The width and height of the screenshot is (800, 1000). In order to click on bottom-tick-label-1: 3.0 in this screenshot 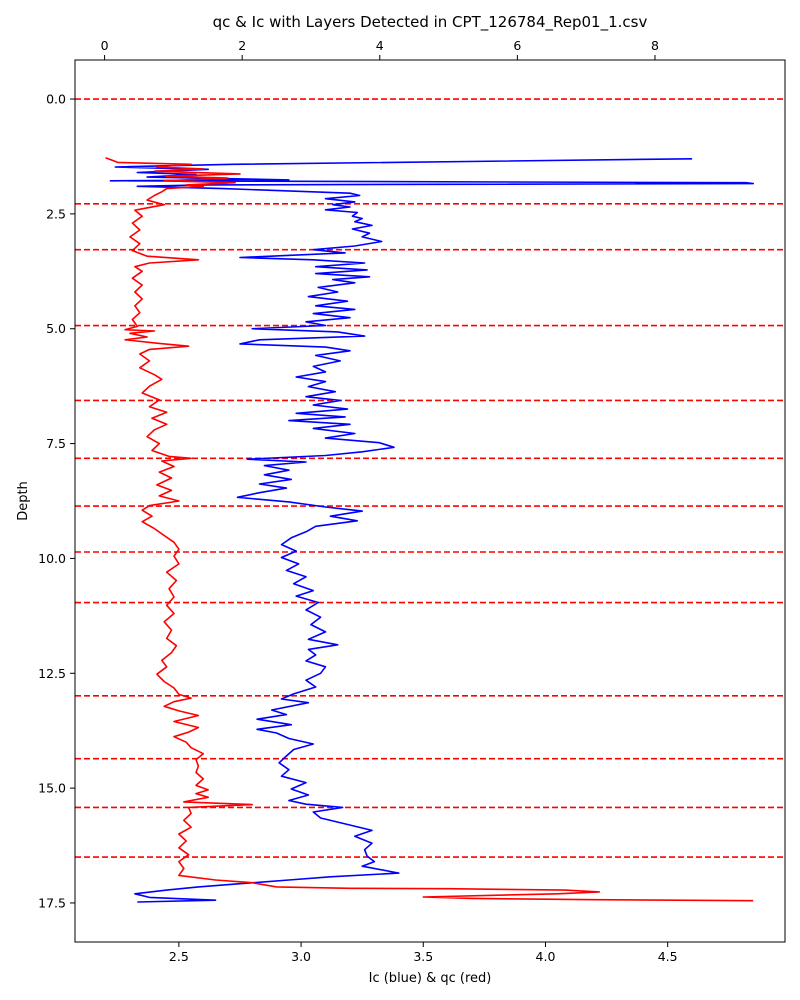, I will do `click(301, 956)`.